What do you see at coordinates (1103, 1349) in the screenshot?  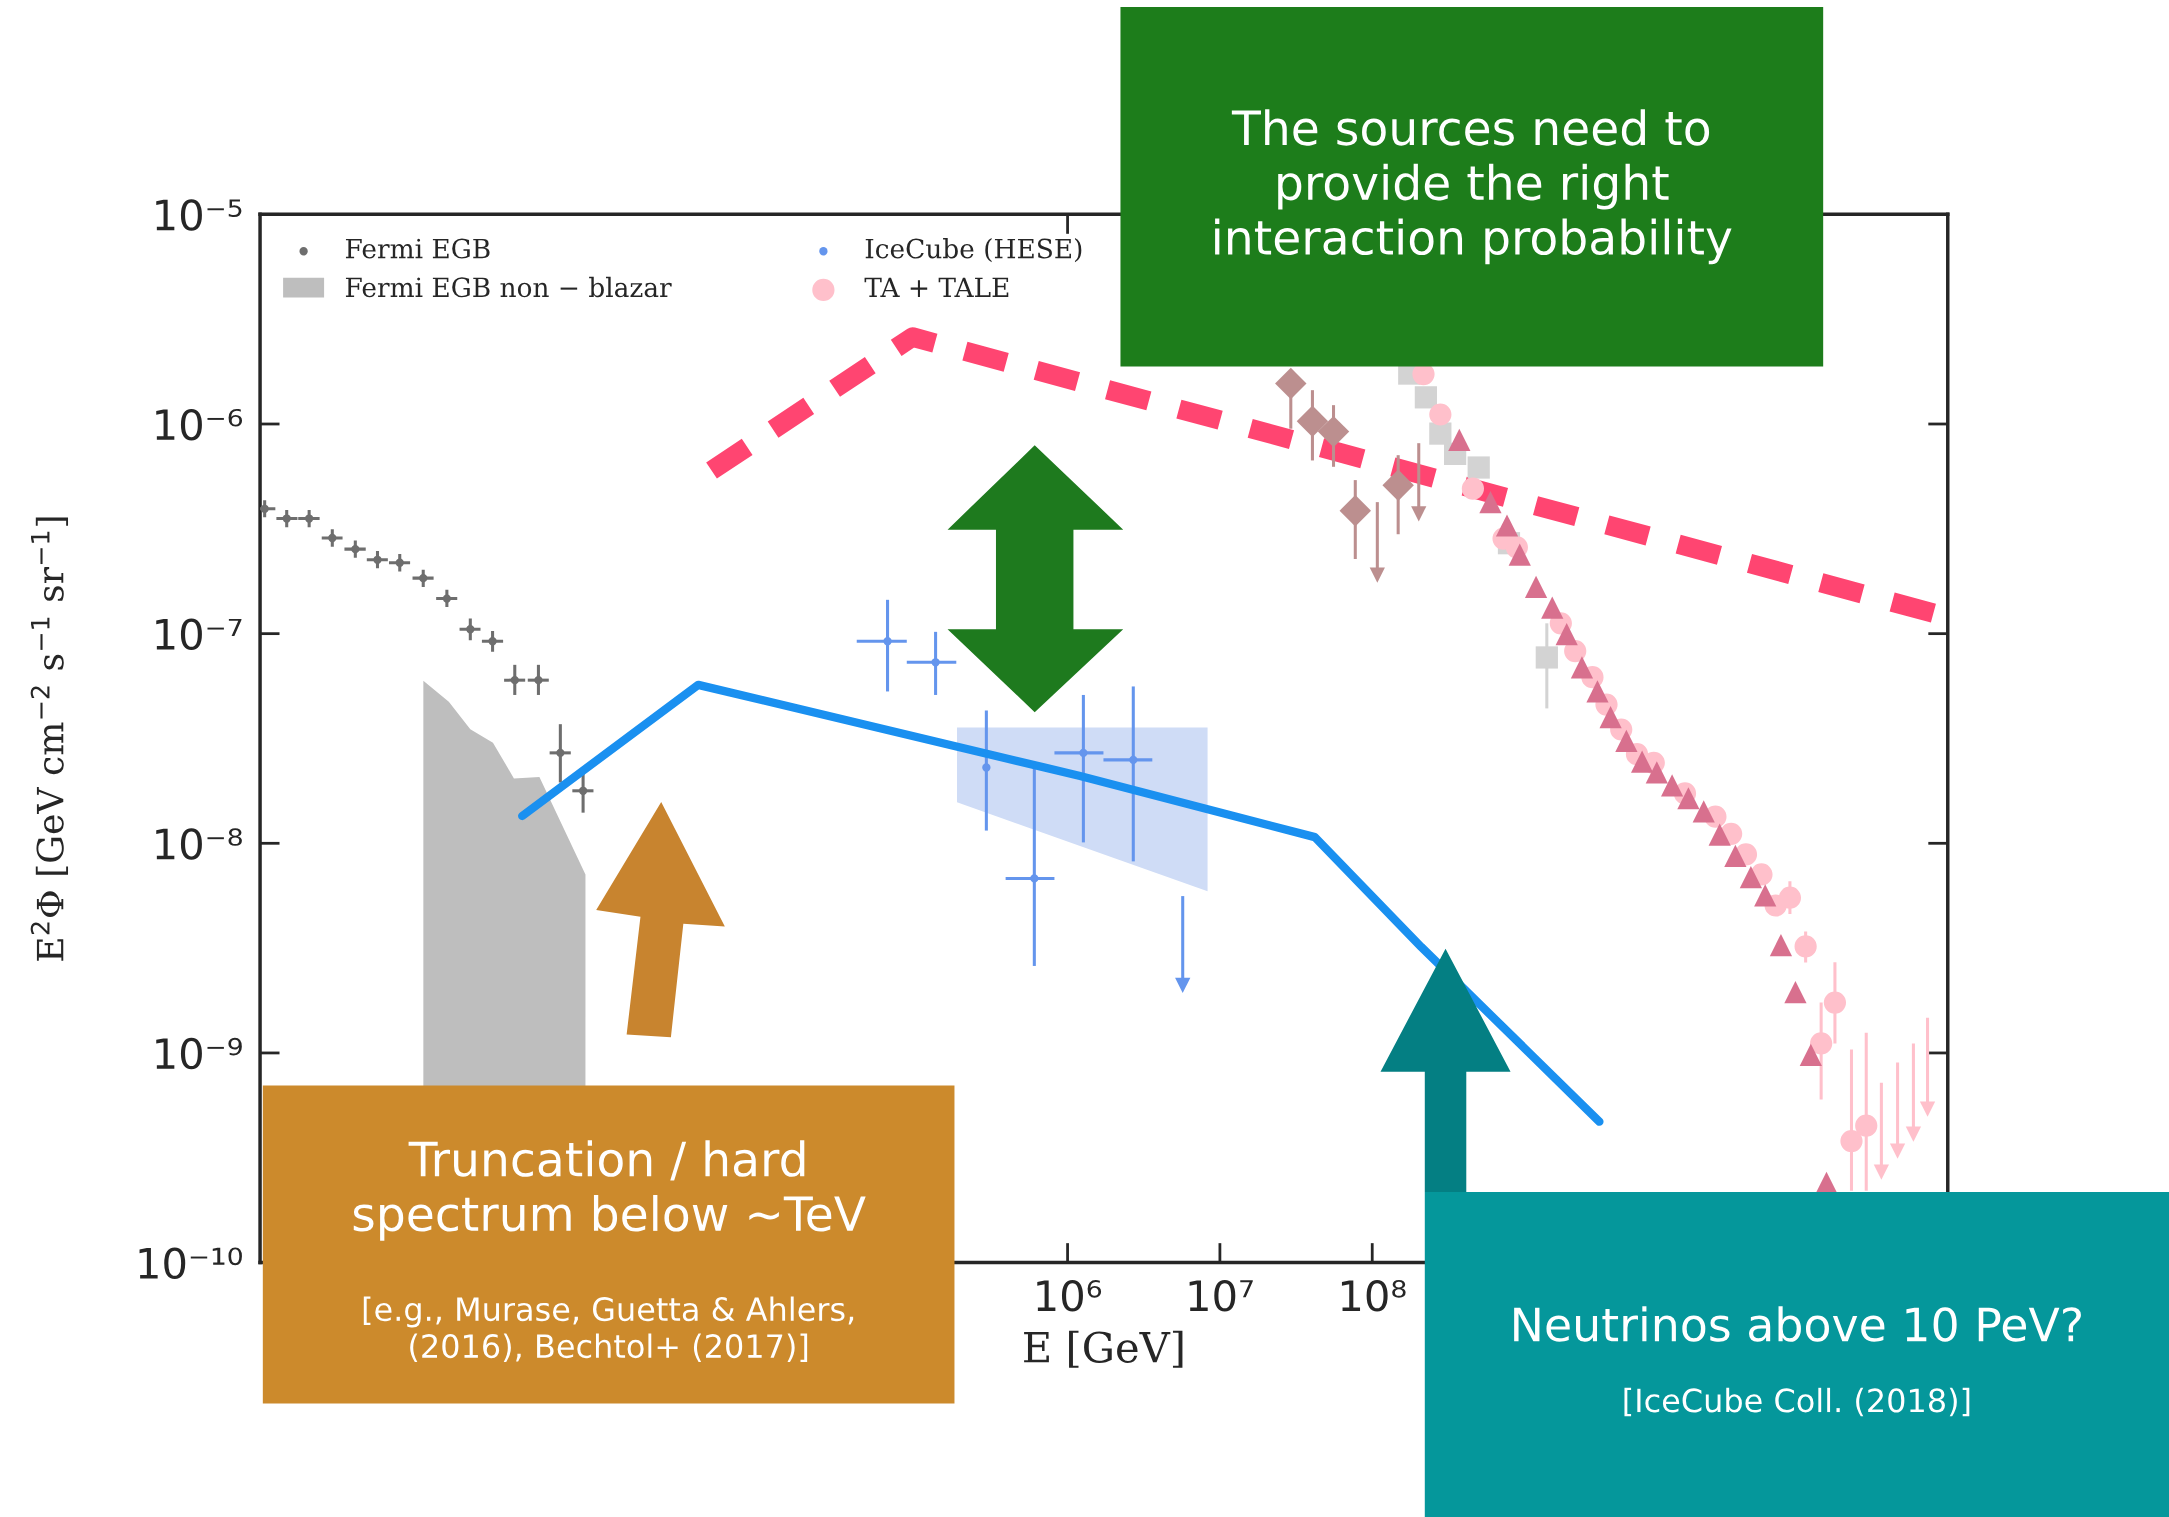 I see `x-axis-title: E [GeV]` at bounding box center [1103, 1349].